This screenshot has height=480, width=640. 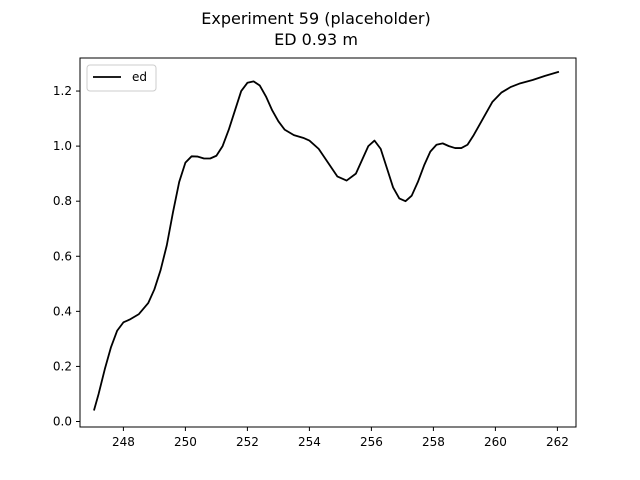 I want to click on y-tick-label: 0.4, so click(x=62, y=311).